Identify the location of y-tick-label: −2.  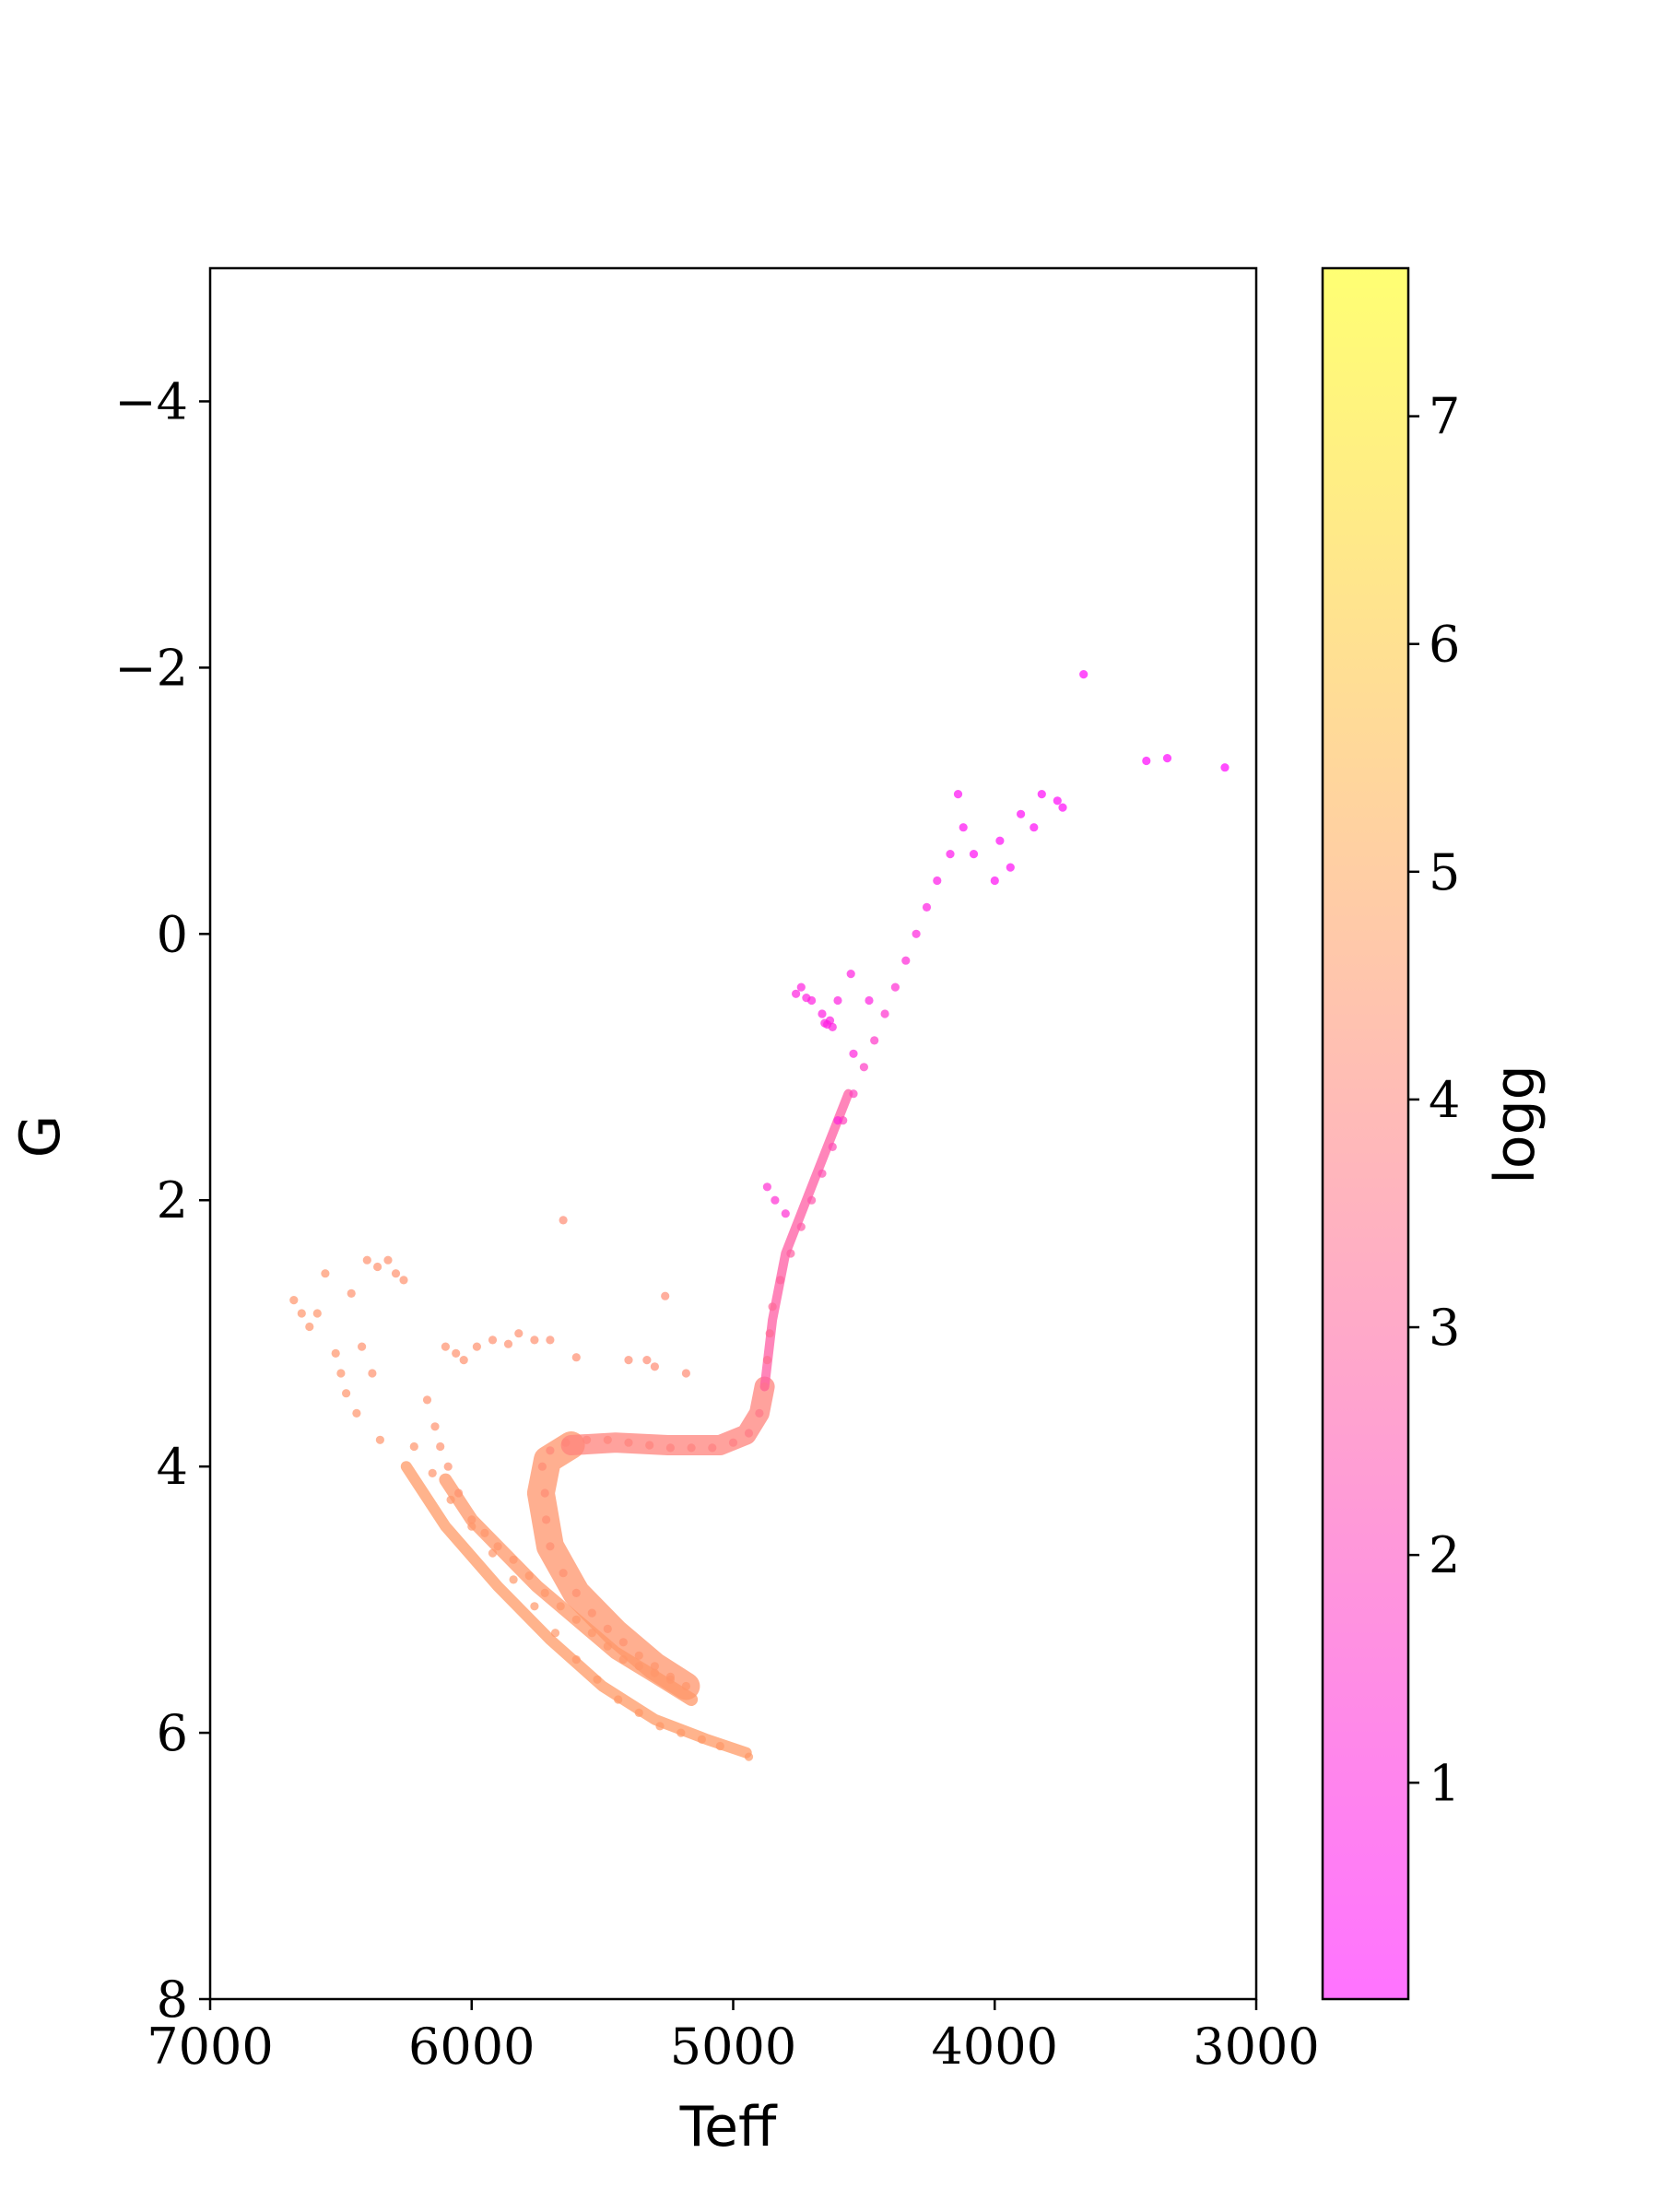
(151, 668).